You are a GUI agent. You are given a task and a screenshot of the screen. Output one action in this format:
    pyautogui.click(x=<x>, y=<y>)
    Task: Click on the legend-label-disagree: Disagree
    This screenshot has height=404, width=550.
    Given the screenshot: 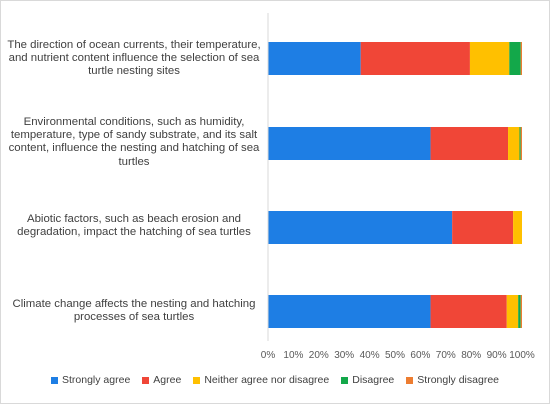 What is the action you would take?
    pyautogui.click(x=373, y=380)
    